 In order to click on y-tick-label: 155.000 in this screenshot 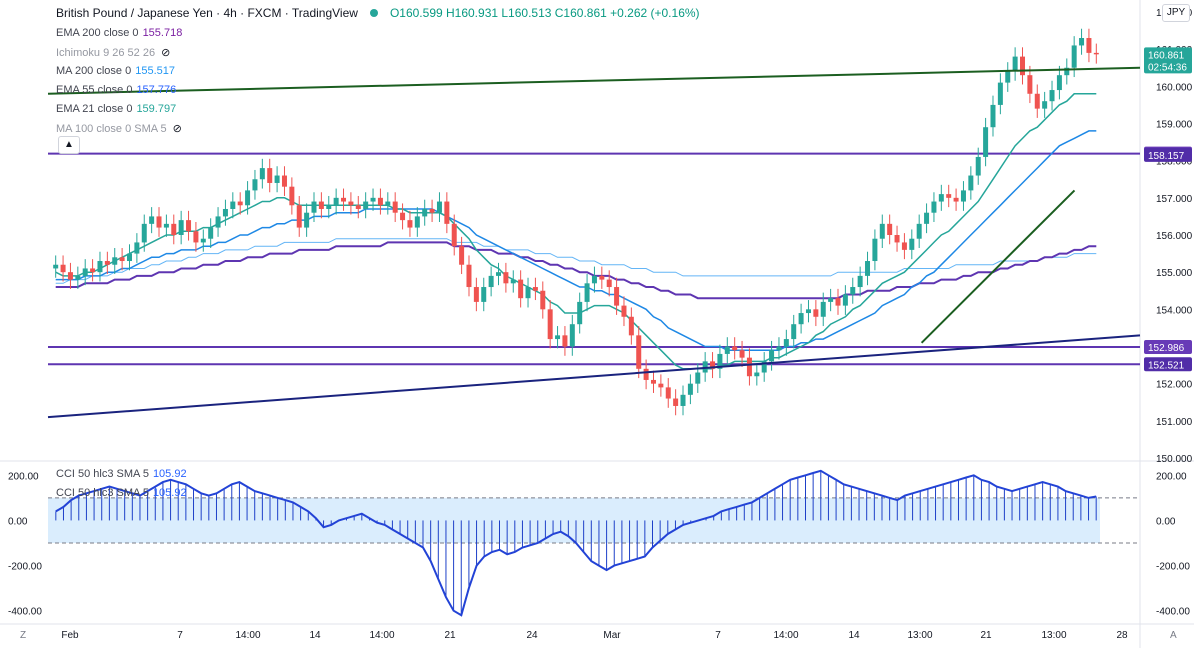, I will do `click(1174, 273)`.